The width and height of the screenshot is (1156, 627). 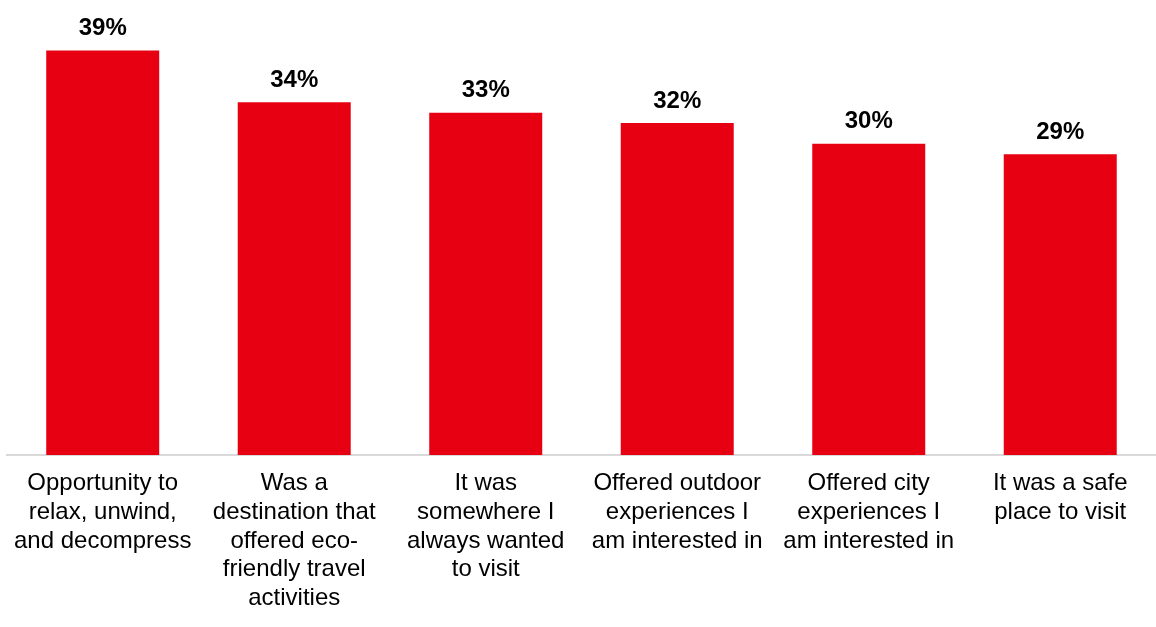 I want to click on x-tick-label: Offered city experiences I am interested in, so click(x=869, y=510).